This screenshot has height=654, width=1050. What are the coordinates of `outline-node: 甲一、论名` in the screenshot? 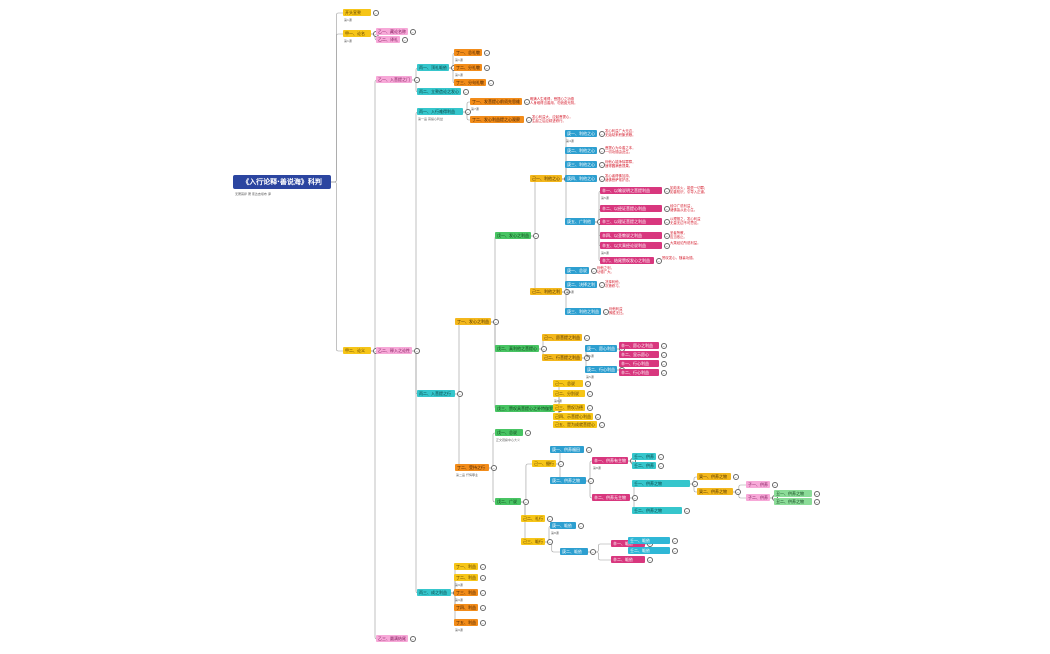 It's located at (357, 33).